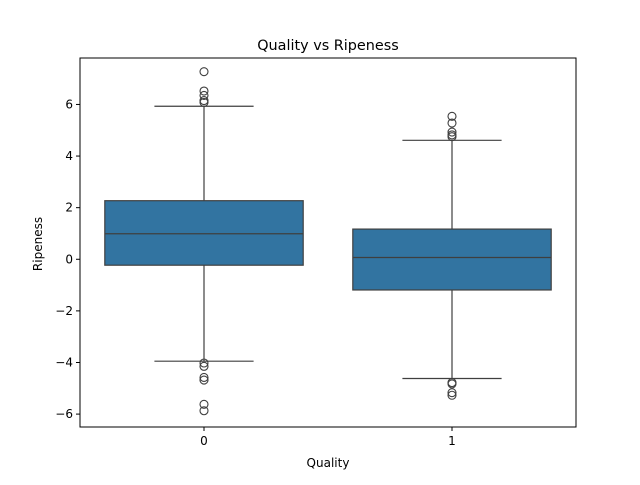 The height and width of the screenshot is (485, 640). I want to click on x-axis-label: Quality, so click(328, 463).